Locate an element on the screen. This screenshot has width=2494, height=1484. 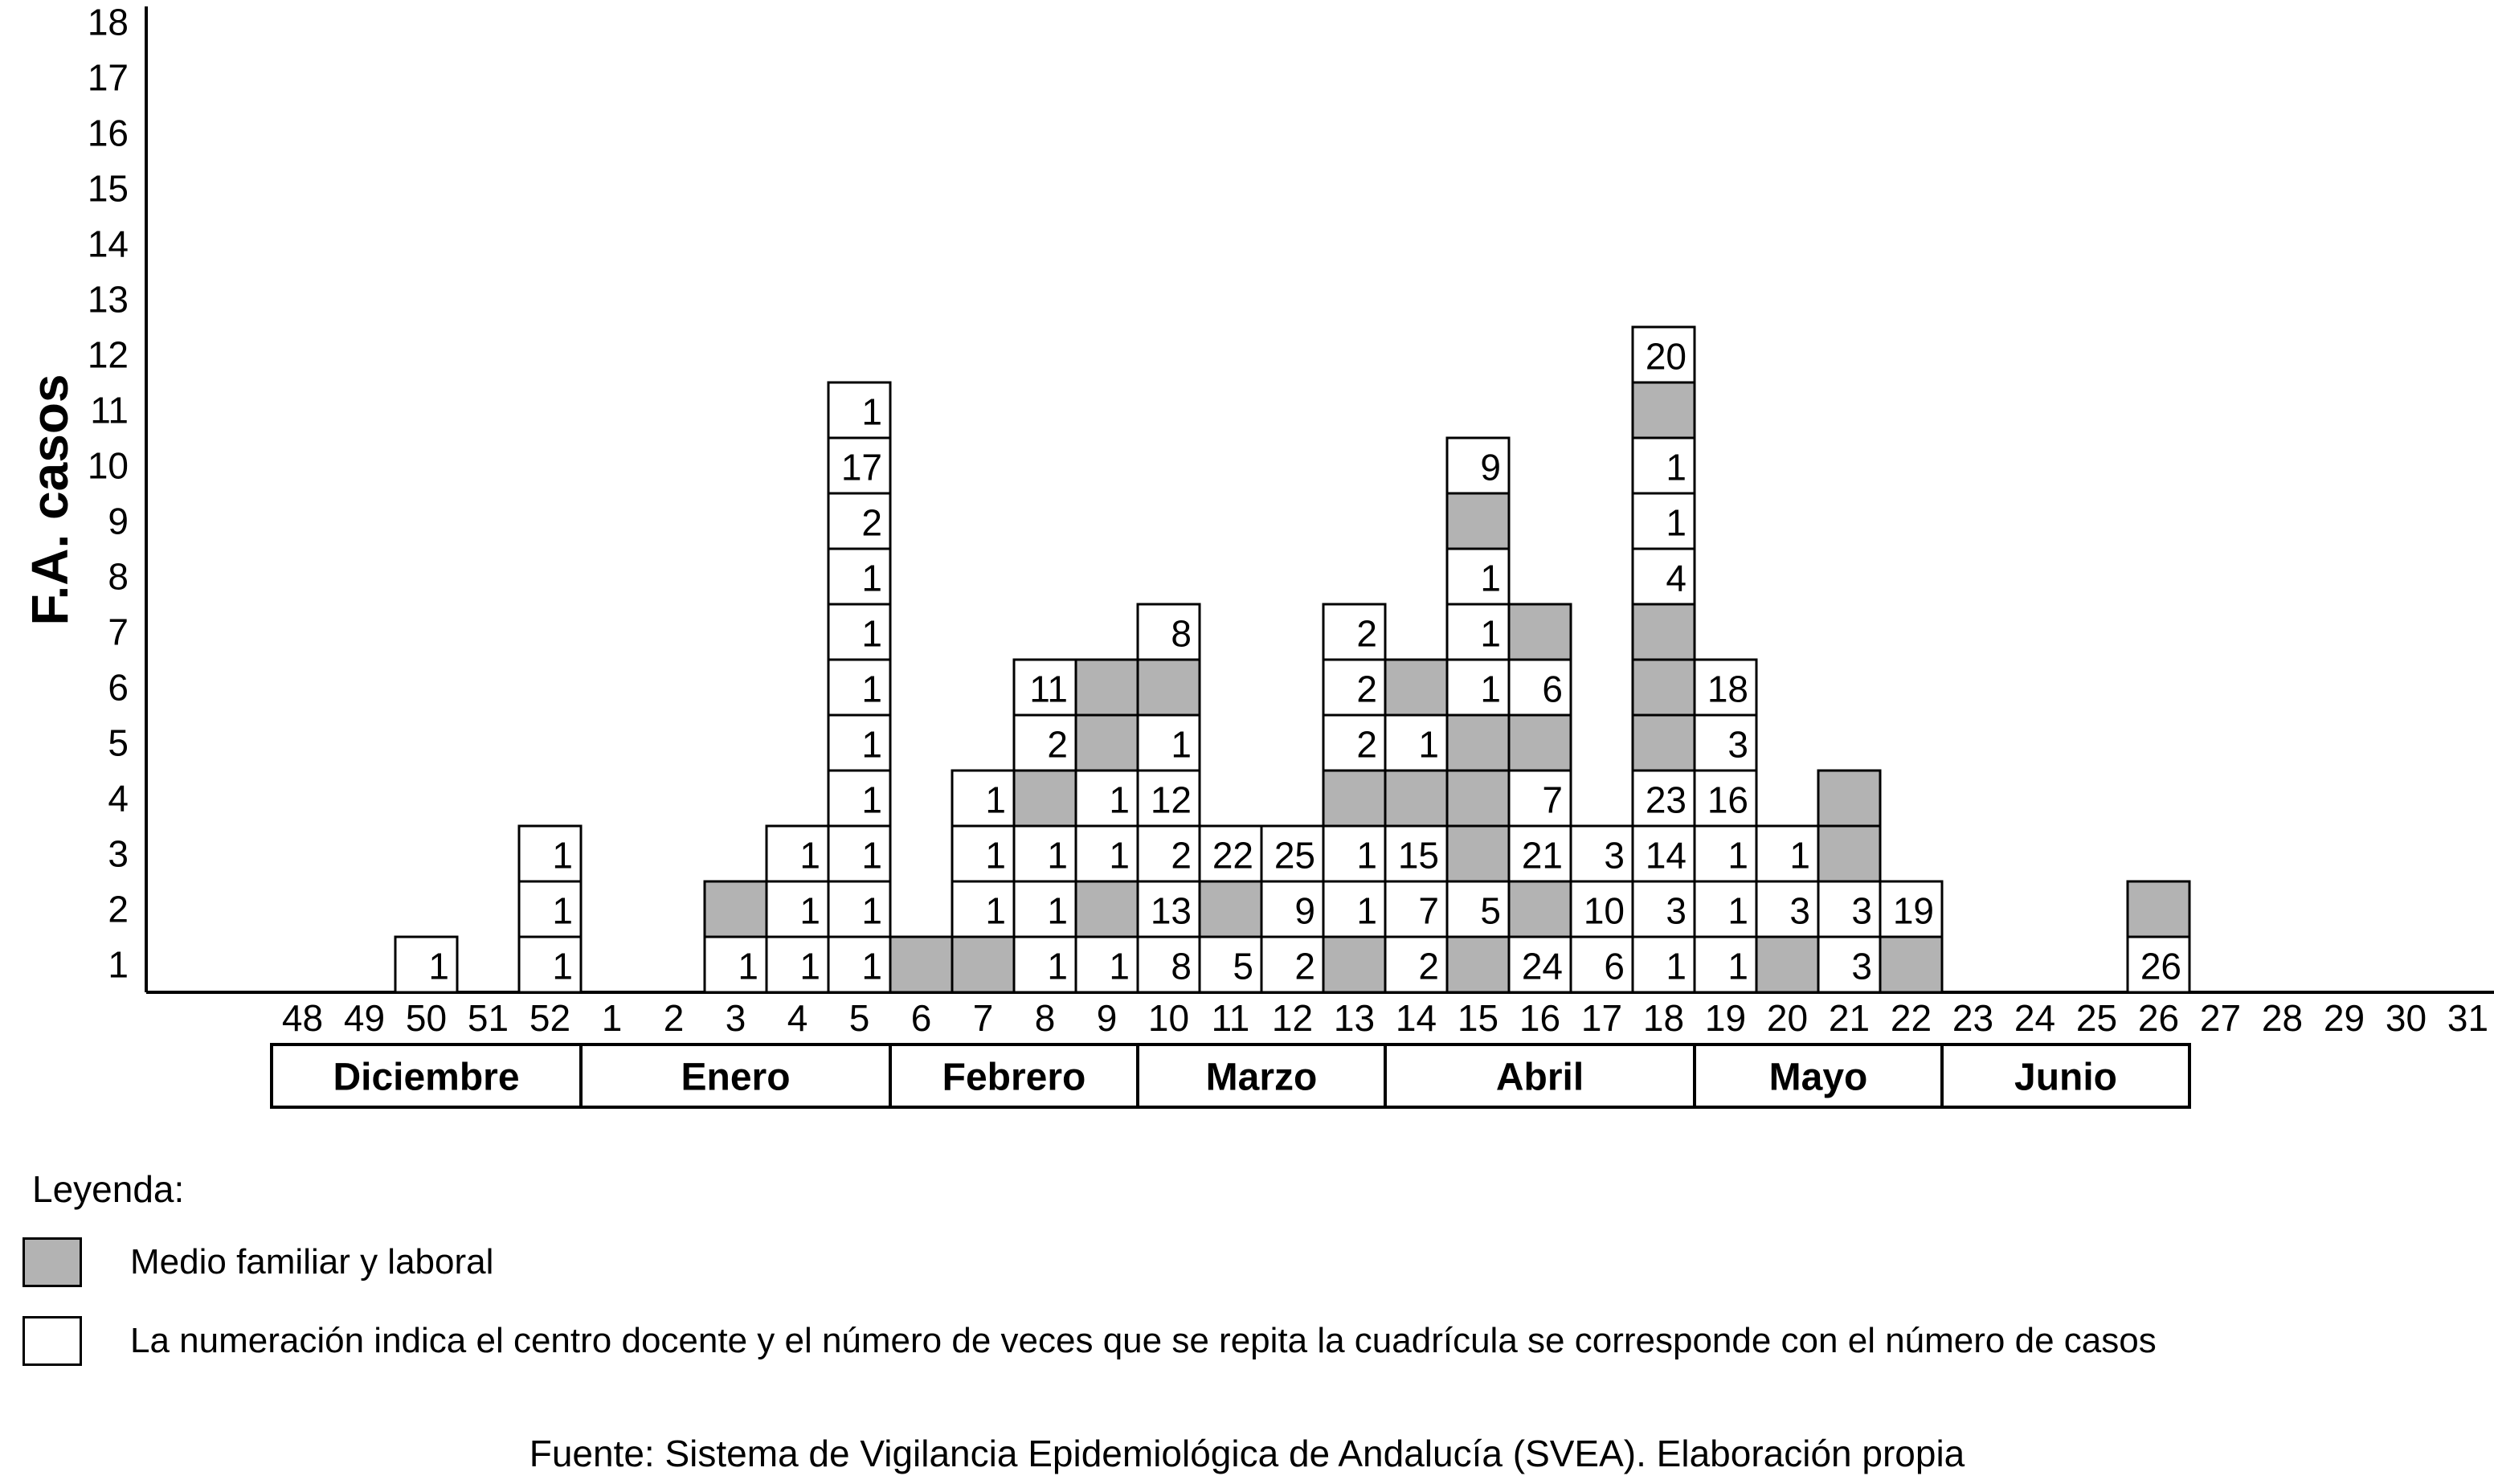
y-tick-label: 14 is located at coordinates (108, 244).